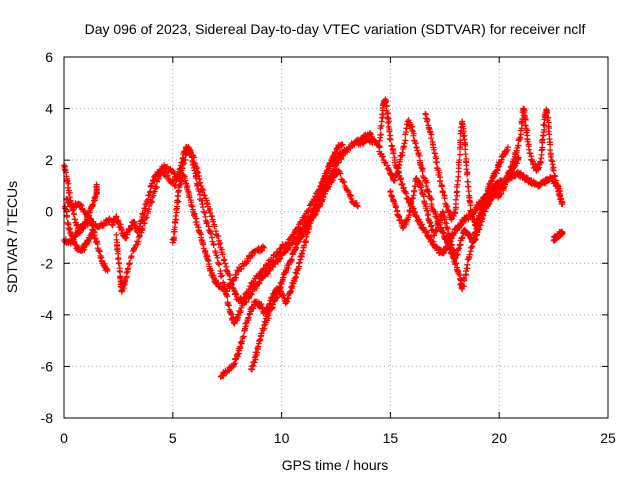  Describe the element at coordinates (80, 228) in the screenshot. I see `series-track-b` at that location.